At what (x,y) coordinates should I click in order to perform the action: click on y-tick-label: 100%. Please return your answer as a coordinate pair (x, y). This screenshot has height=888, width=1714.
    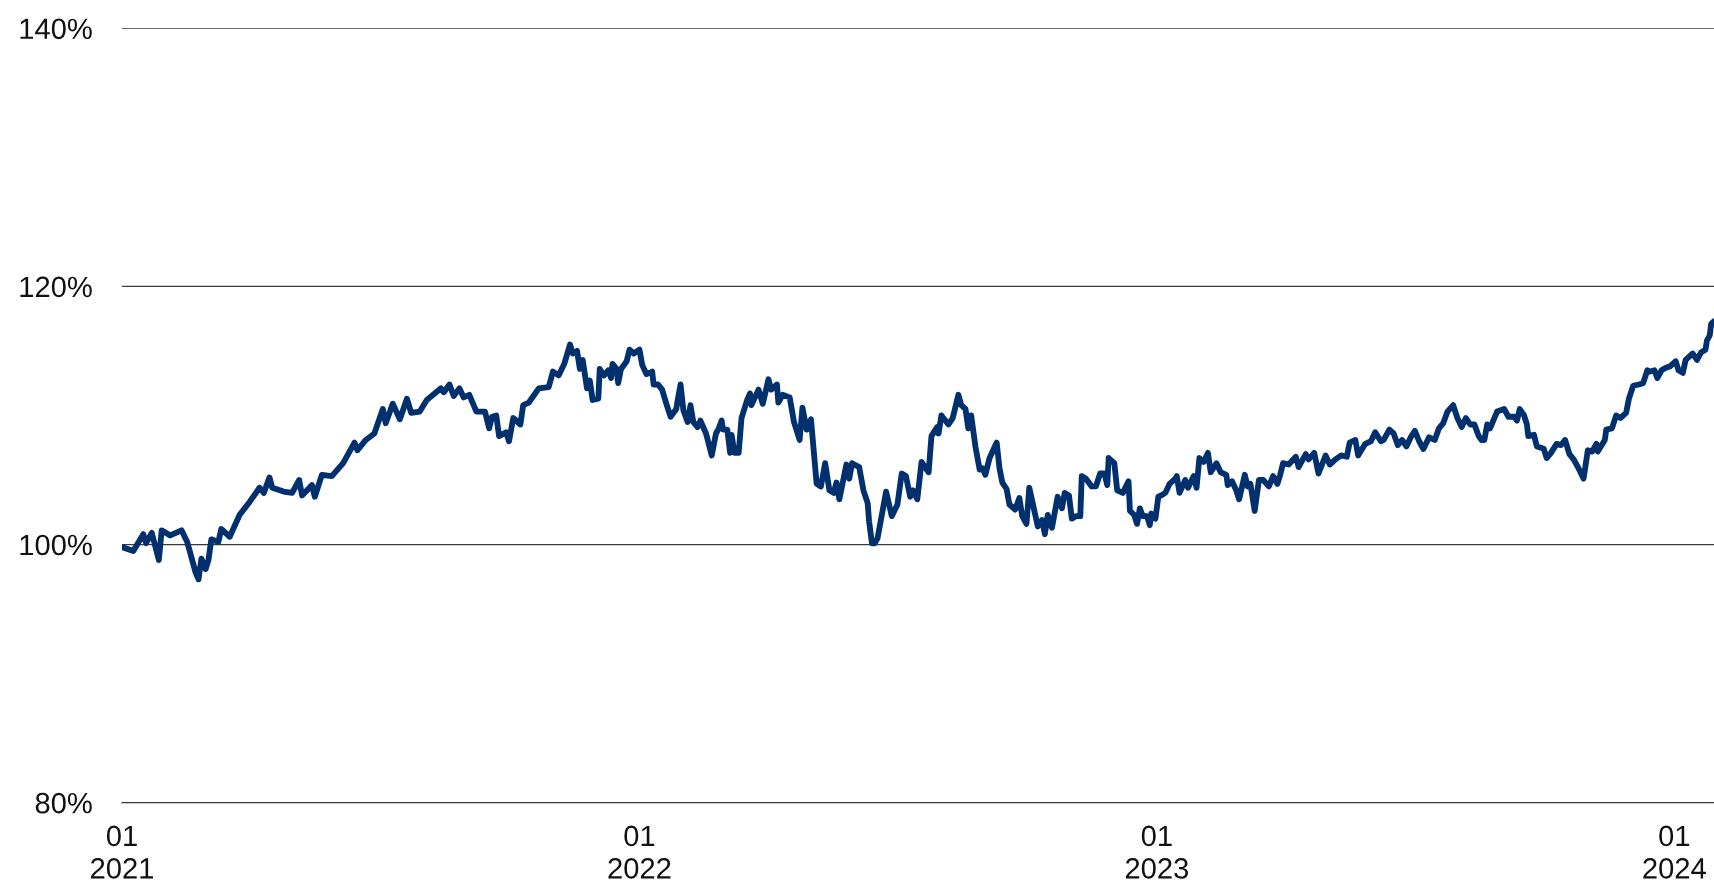
    Looking at the image, I should click on (56, 545).